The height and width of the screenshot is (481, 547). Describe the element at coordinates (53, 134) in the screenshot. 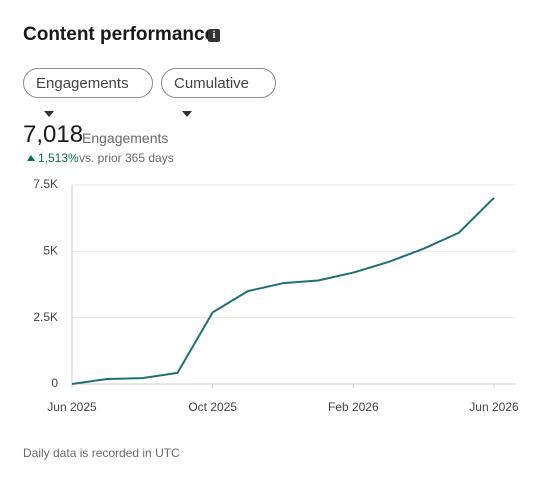

I see `total-value: 7,018` at that location.